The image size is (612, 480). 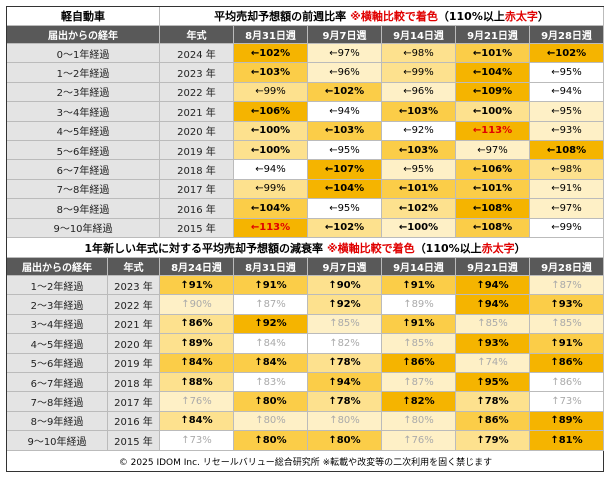 I want to click on age-cell: 3〜4年経過, so click(x=57, y=324).